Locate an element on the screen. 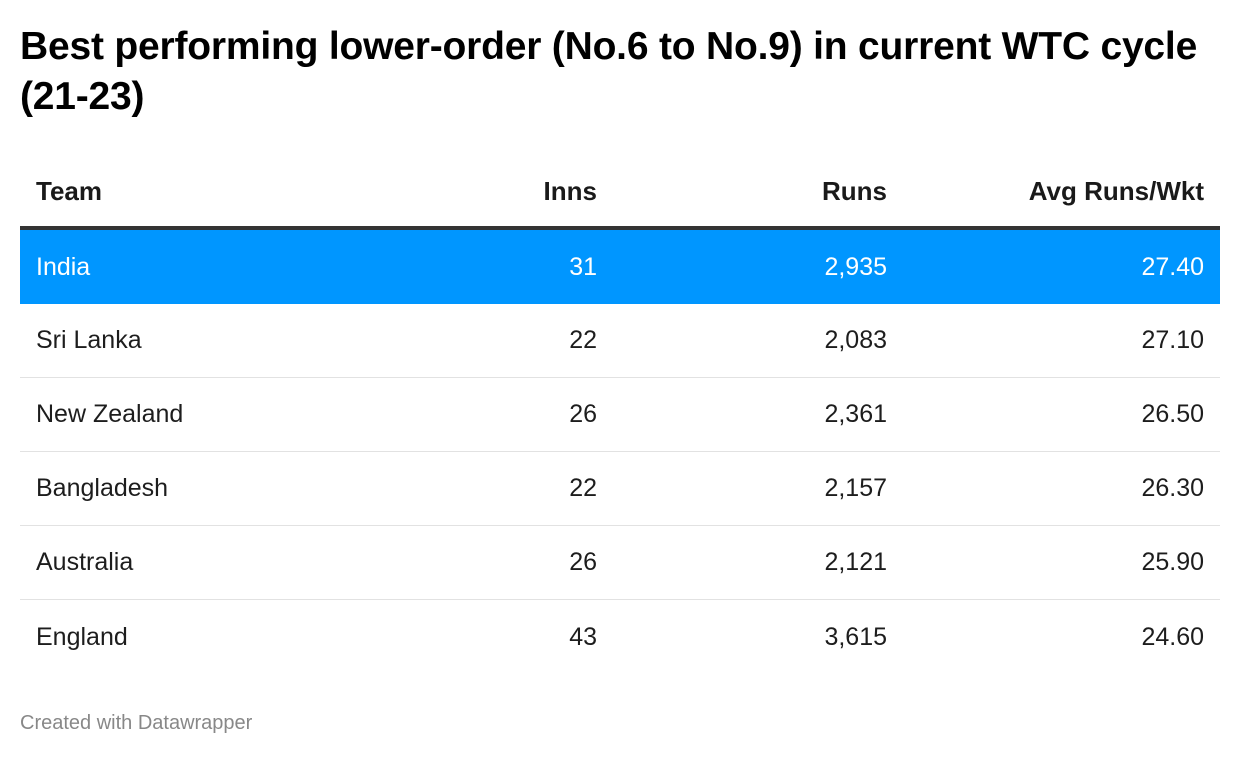 The width and height of the screenshot is (1240, 760). cell-inns: 43 is located at coordinates (583, 636).